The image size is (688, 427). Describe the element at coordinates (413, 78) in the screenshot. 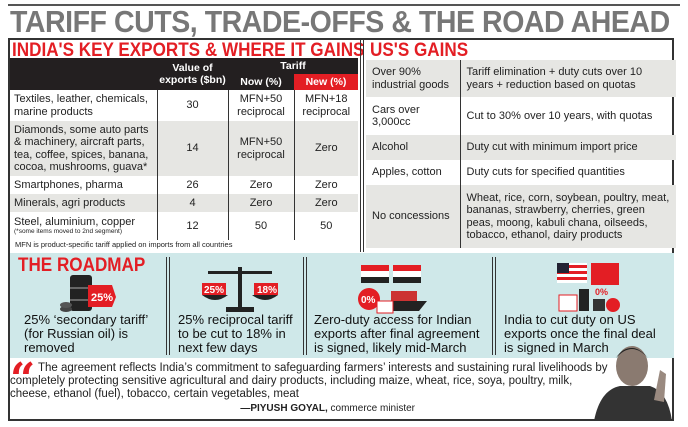

I see `cell-item: Over 90% industrial goods` at that location.